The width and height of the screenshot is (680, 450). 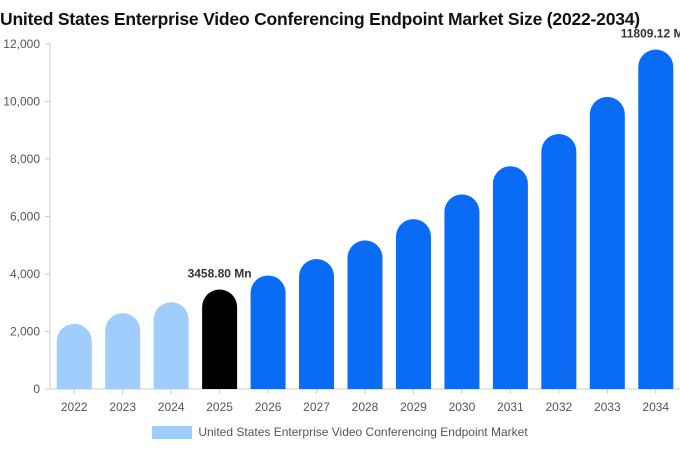 I want to click on legend-swatch, so click(x=172, y=432).